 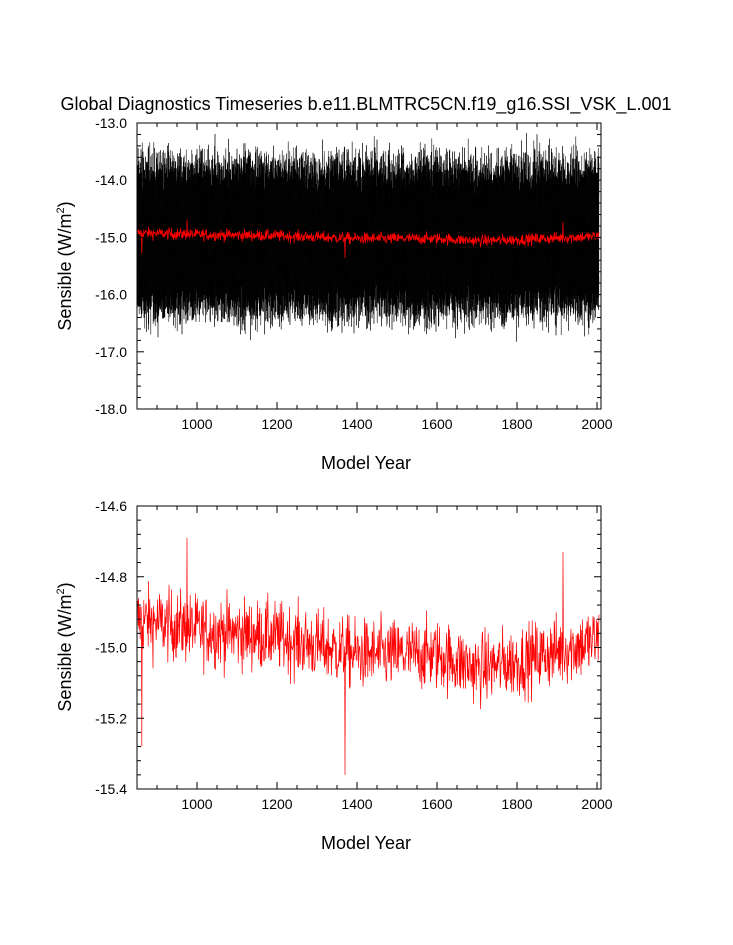 What do you see at coordinates (65, 204) in the screenshot?
I see `top-ylabel-close: )` at bounding box center [65, 204].